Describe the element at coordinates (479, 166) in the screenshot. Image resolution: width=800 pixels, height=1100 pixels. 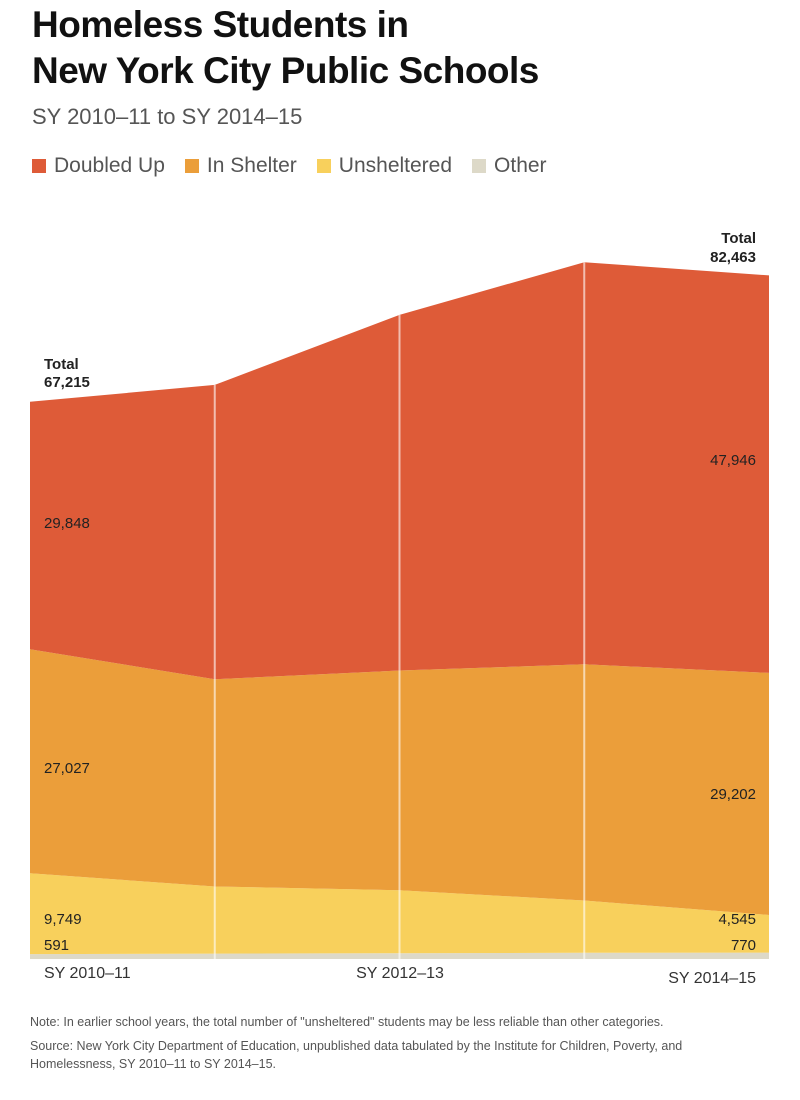
I see `legend-swatch-other` at that location.